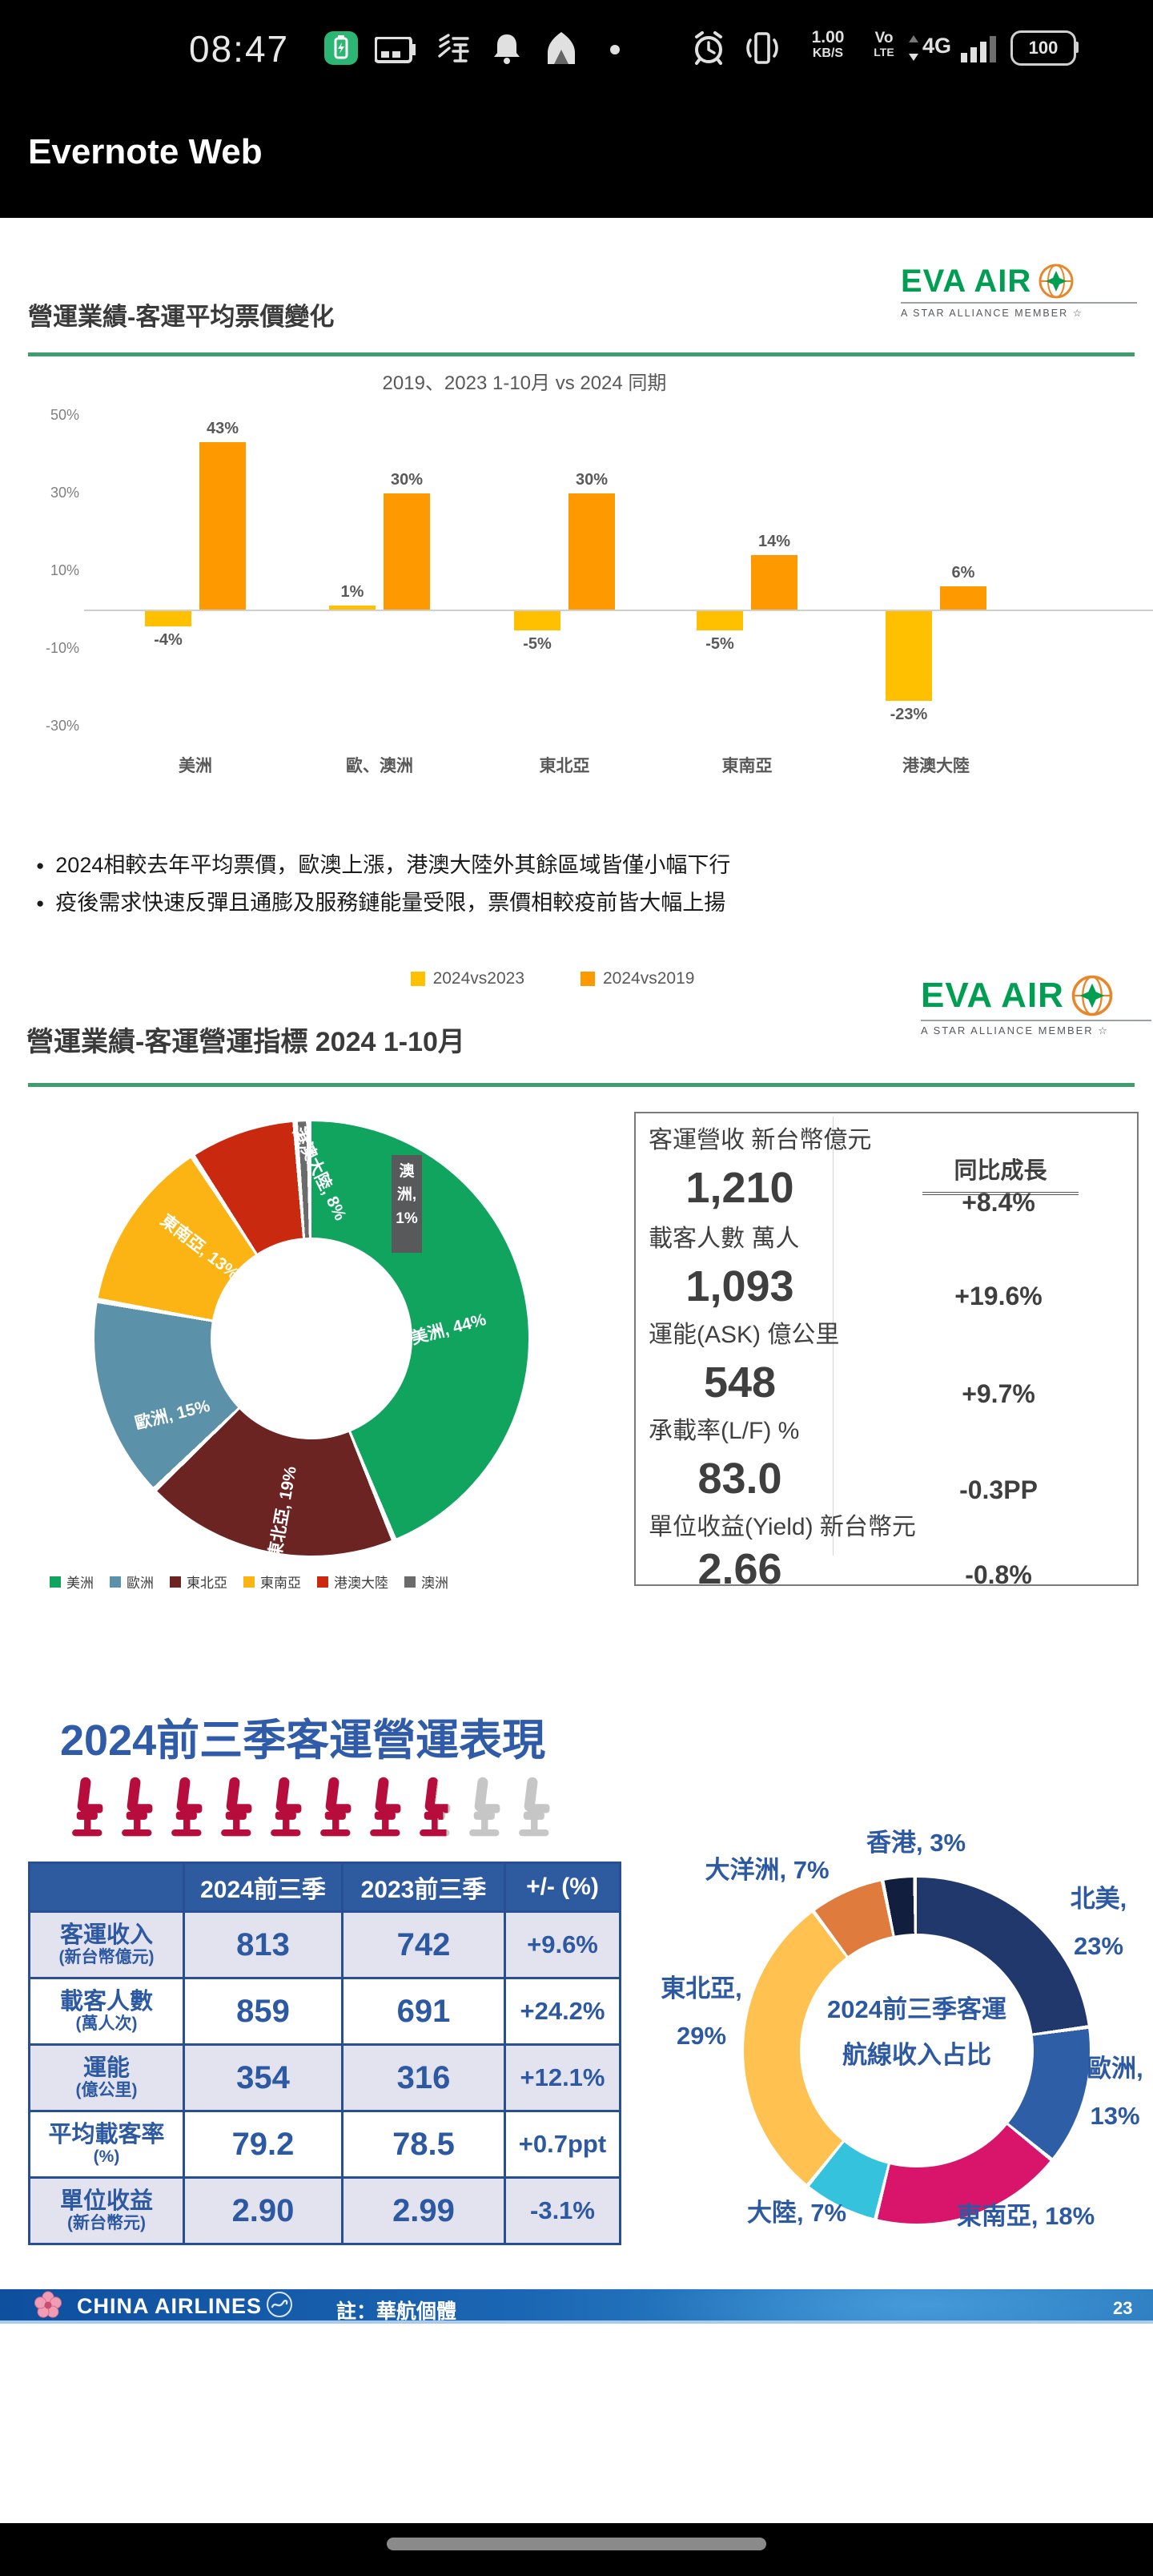 The image size is (1153, 2576). Describe the element at coordinates (524, 383) in the screenshot. I see `bar-chart-title: 2019、2023 1-10月 vs 2024 同期` at that location.